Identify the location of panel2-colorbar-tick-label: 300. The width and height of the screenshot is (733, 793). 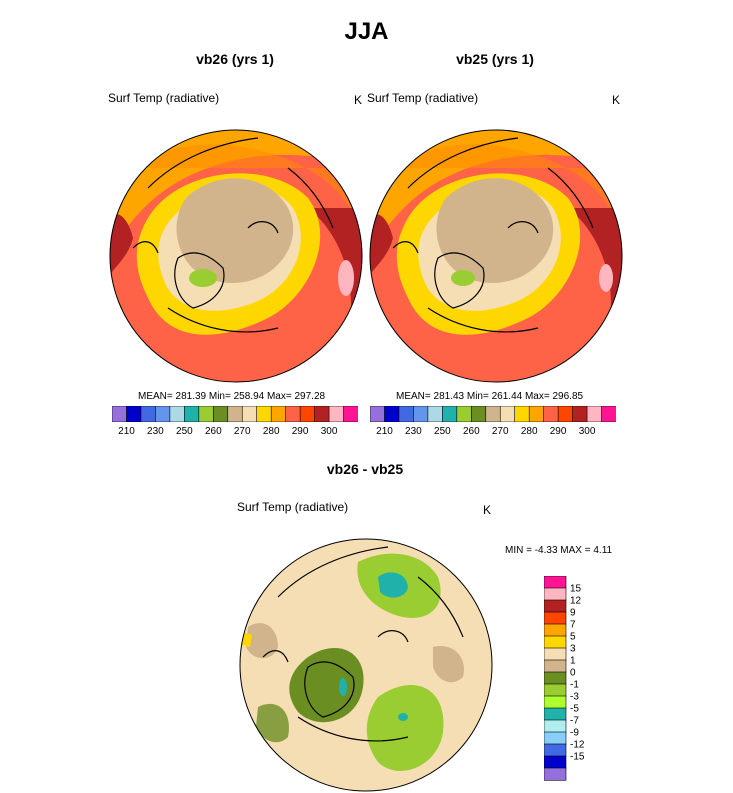
(587, 431).